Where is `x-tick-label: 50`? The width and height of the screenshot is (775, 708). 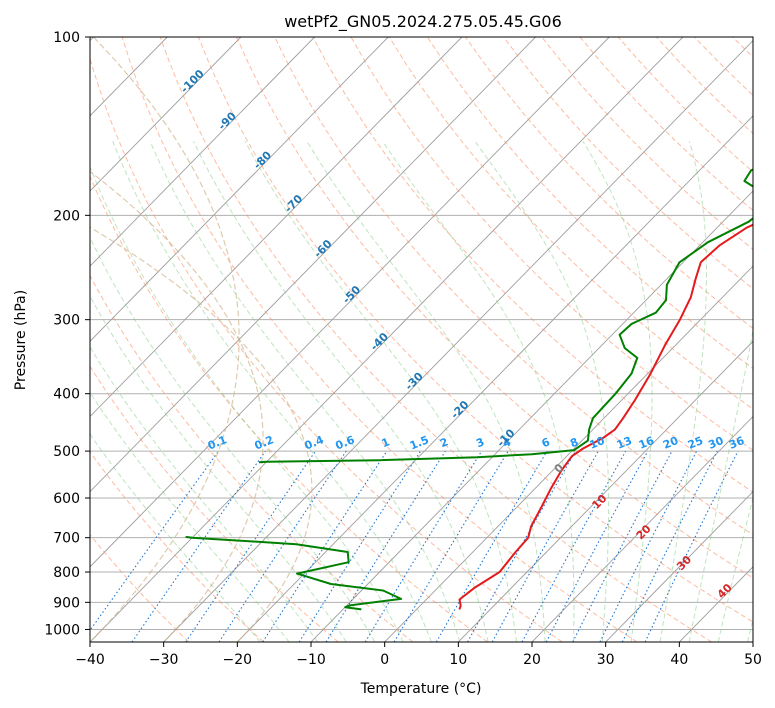
x-tick-label: 50 is located at coordinates (753, 660).